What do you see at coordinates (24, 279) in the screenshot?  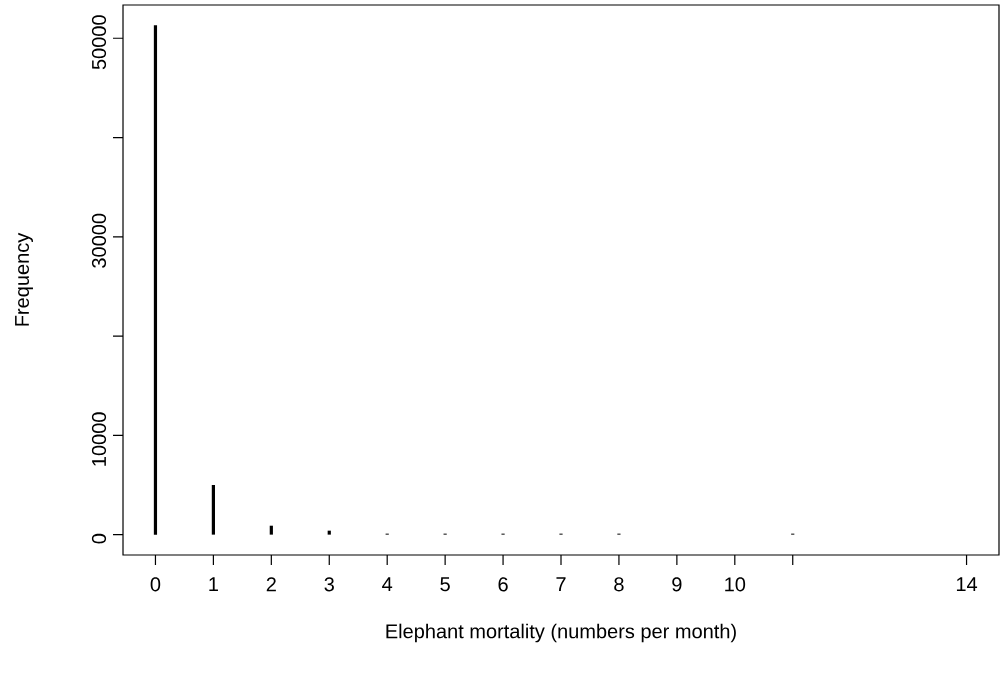 I see `y-axis-title: Frequency` at bounding box center [24, 279].